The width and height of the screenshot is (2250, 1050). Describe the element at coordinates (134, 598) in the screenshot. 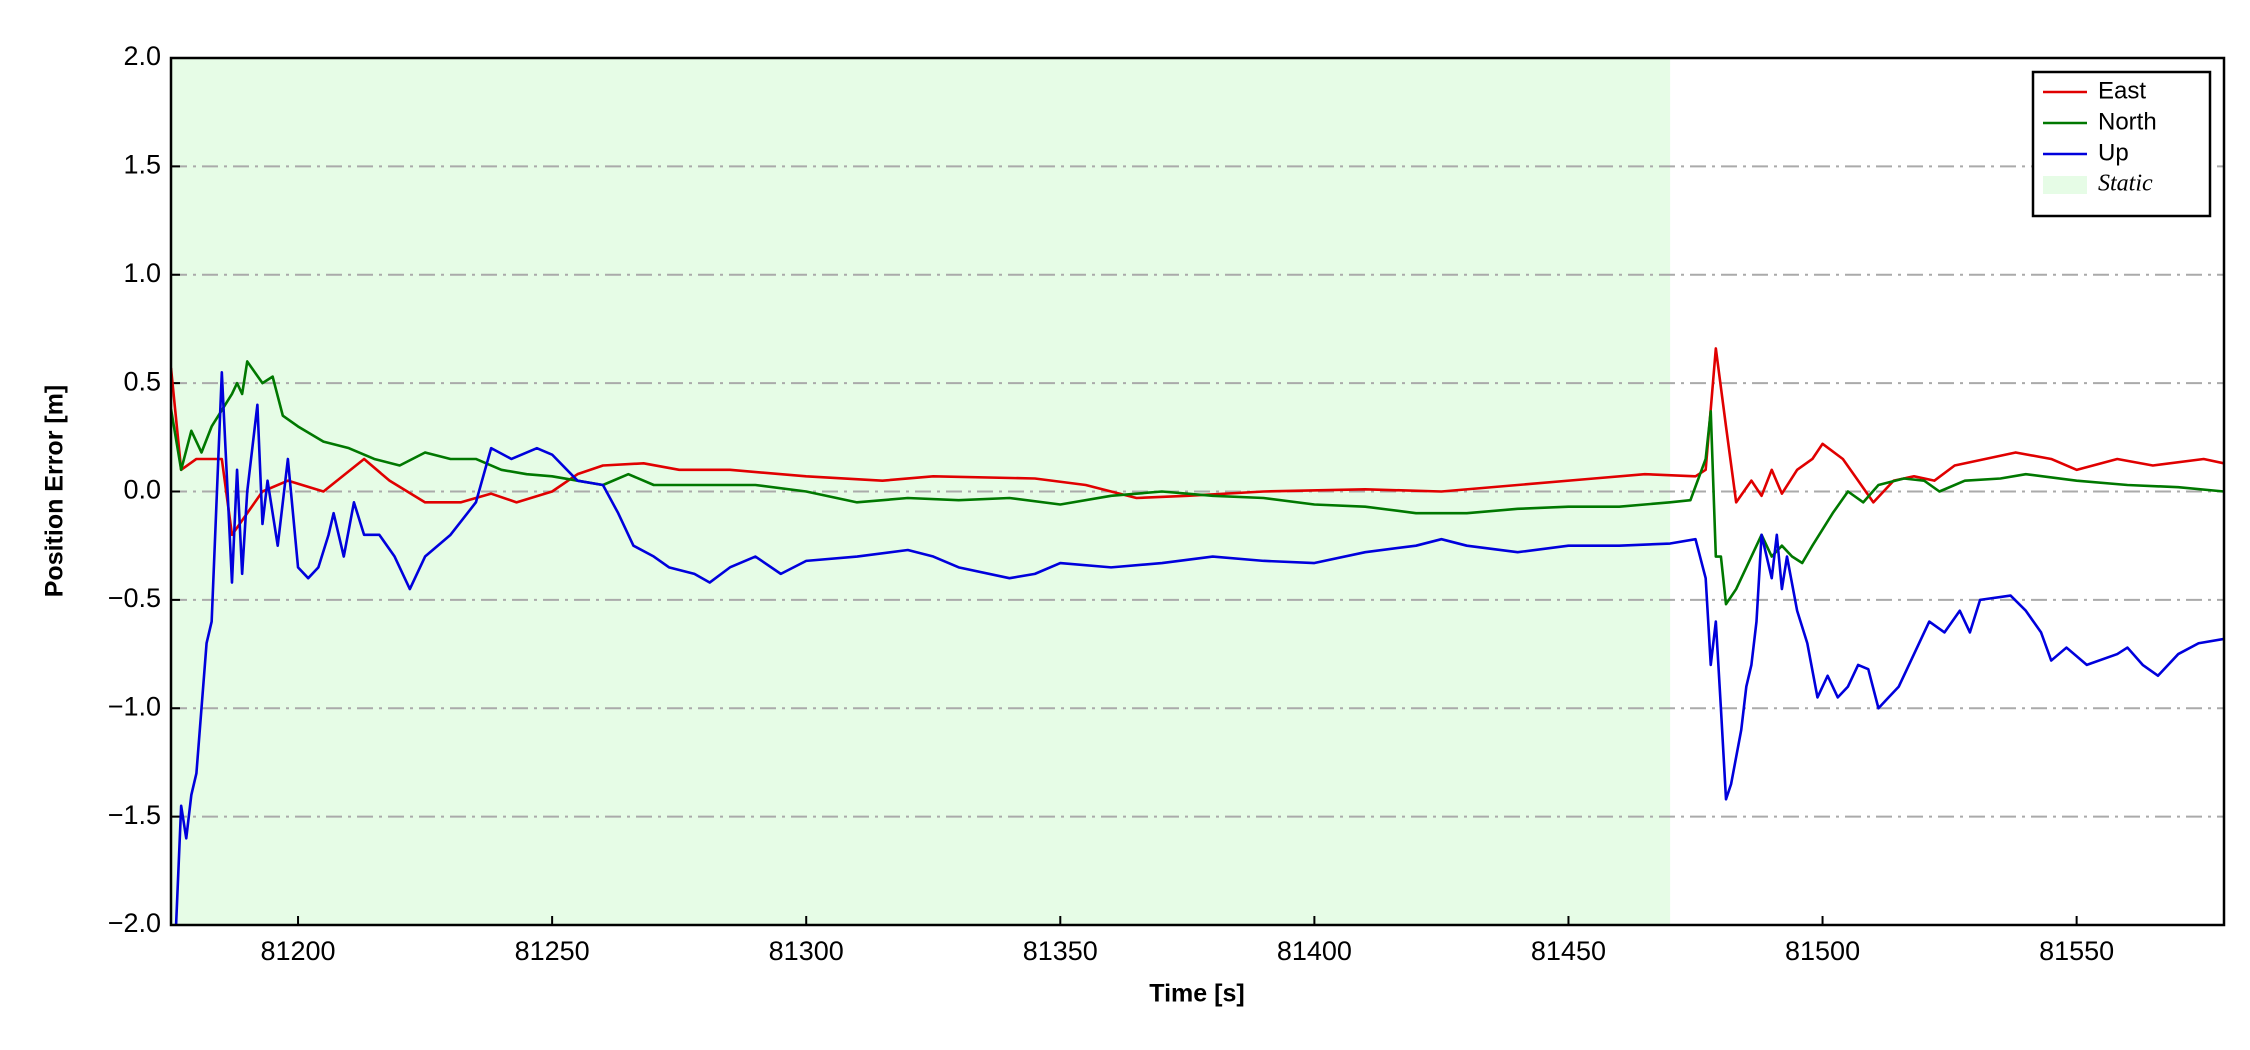

I see `y-tick-label: −0.5` at that location.